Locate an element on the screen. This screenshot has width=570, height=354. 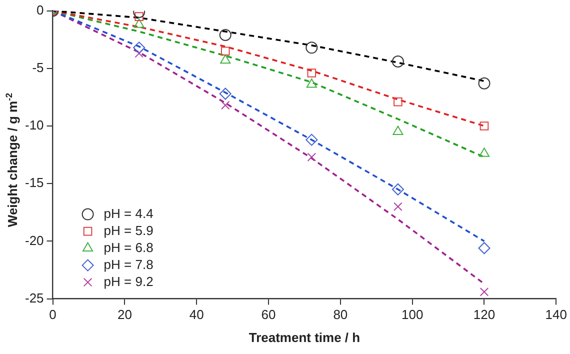
x-tick-label: 80 is located at coordinates (340, 314).